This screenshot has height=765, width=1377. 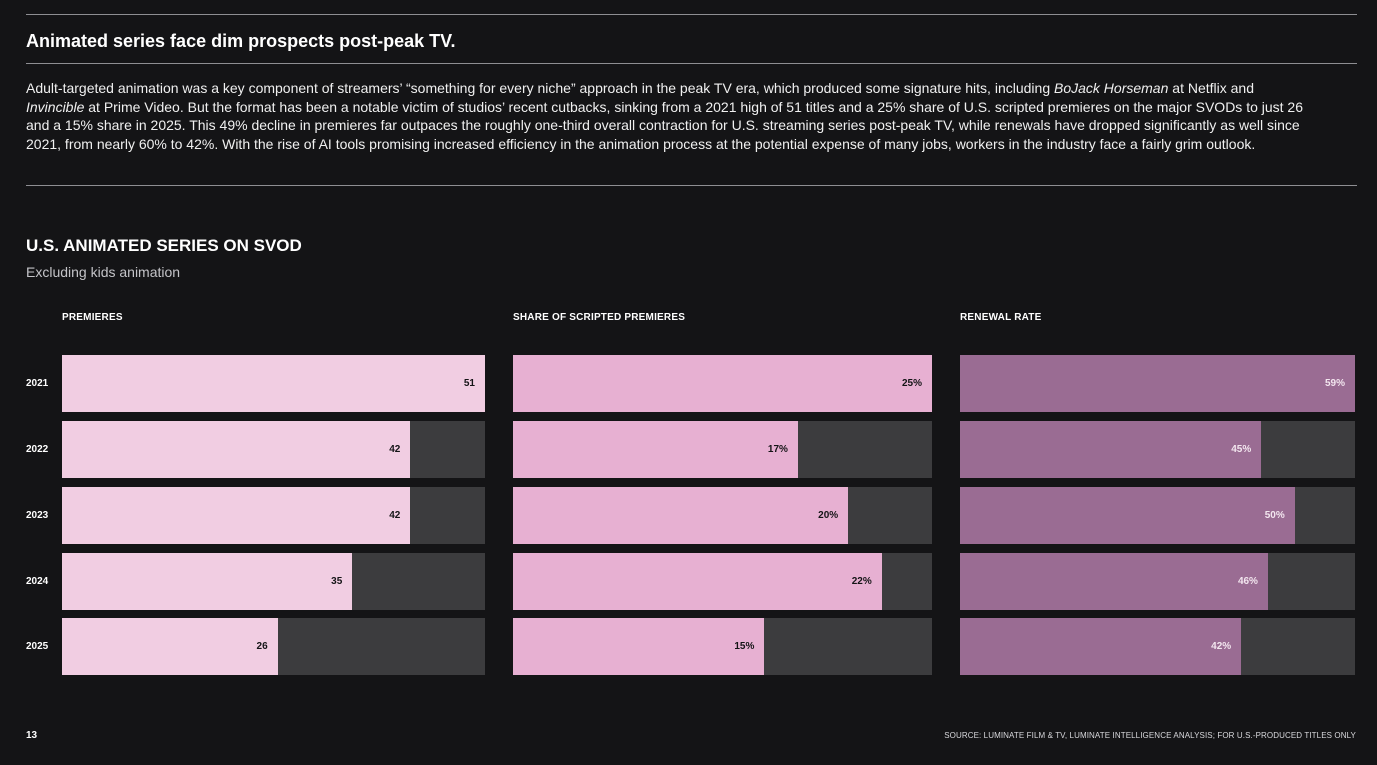 I want to click on bar: 25%, so click(x=722, y=383).